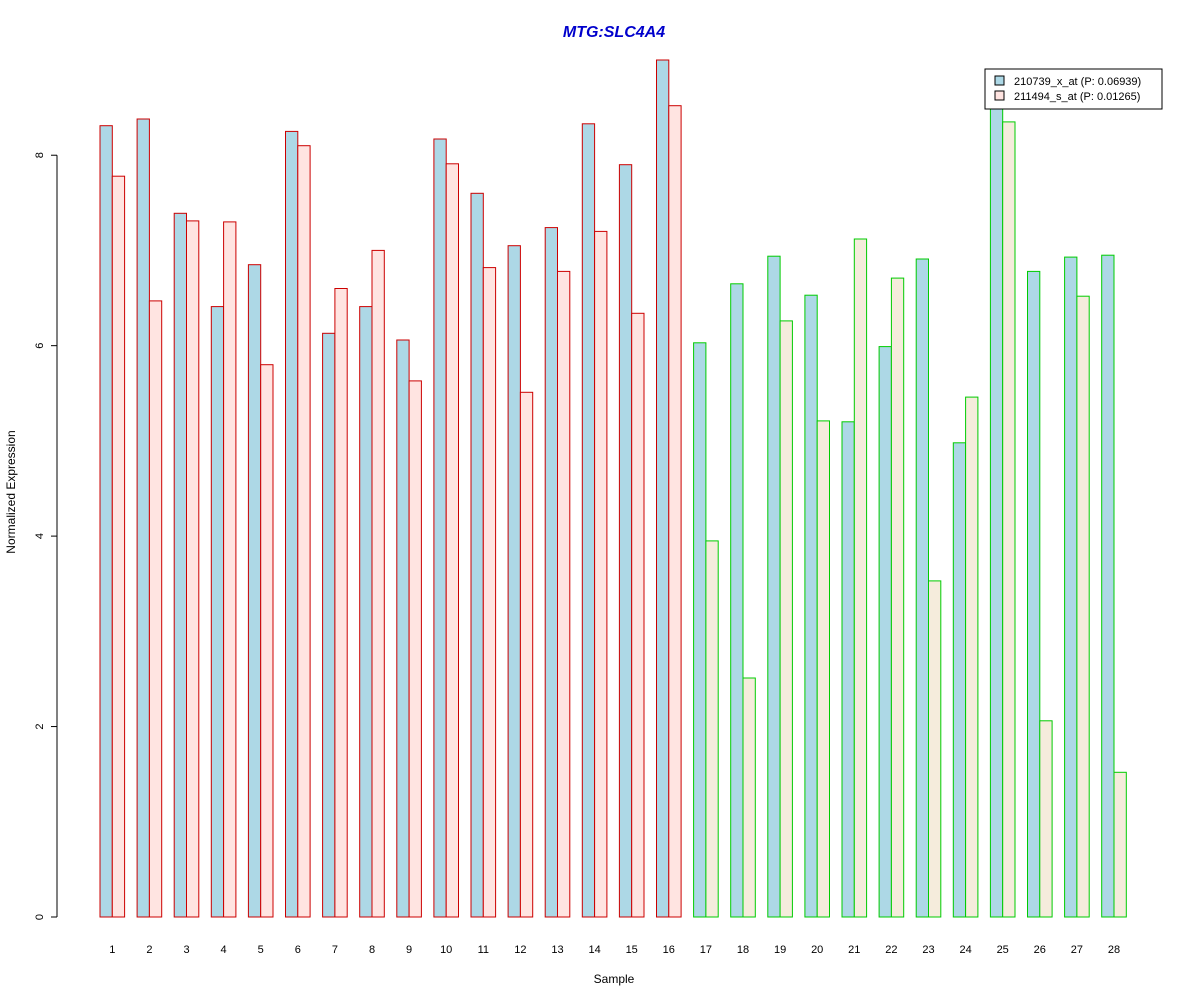 This screenshot has height=1000, width=1200. Describe the element at coordinates (409, 950) in the screenshot. I see `x-tick-label: 9` at that location.